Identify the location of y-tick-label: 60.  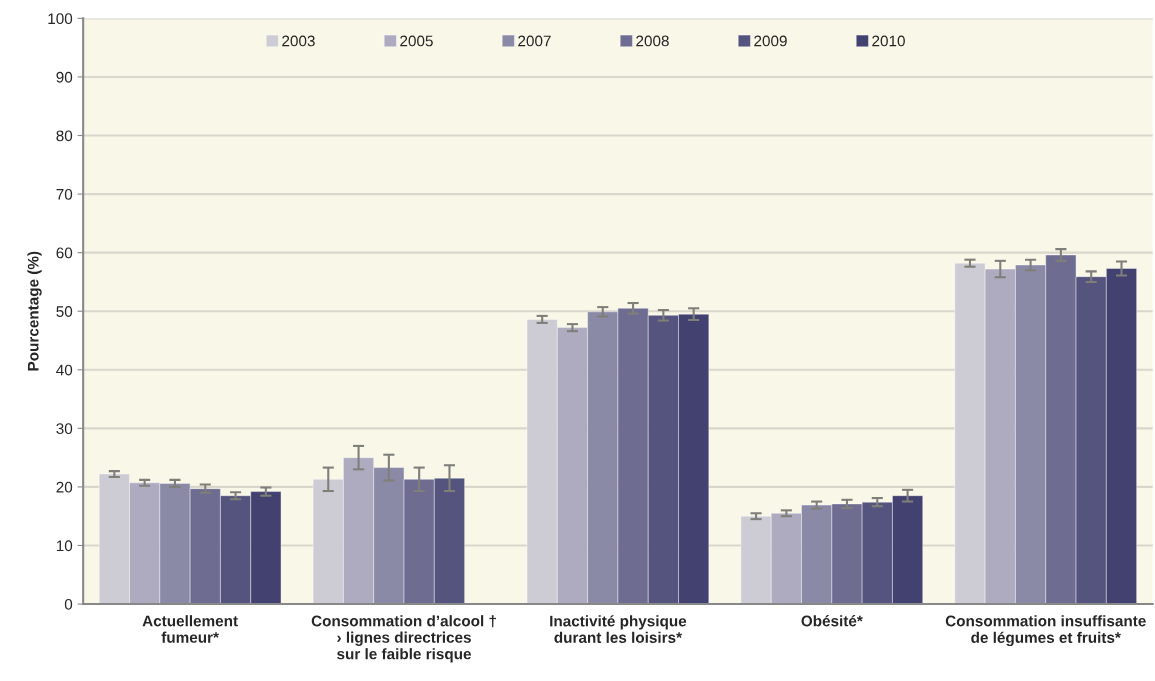
(64, 253).